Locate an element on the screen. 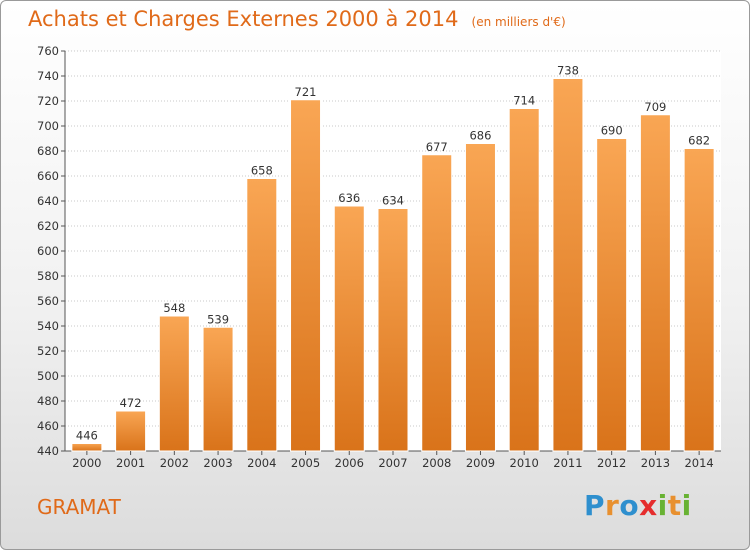  x-tick-label: 2007 is located at coordinates (392, 463).